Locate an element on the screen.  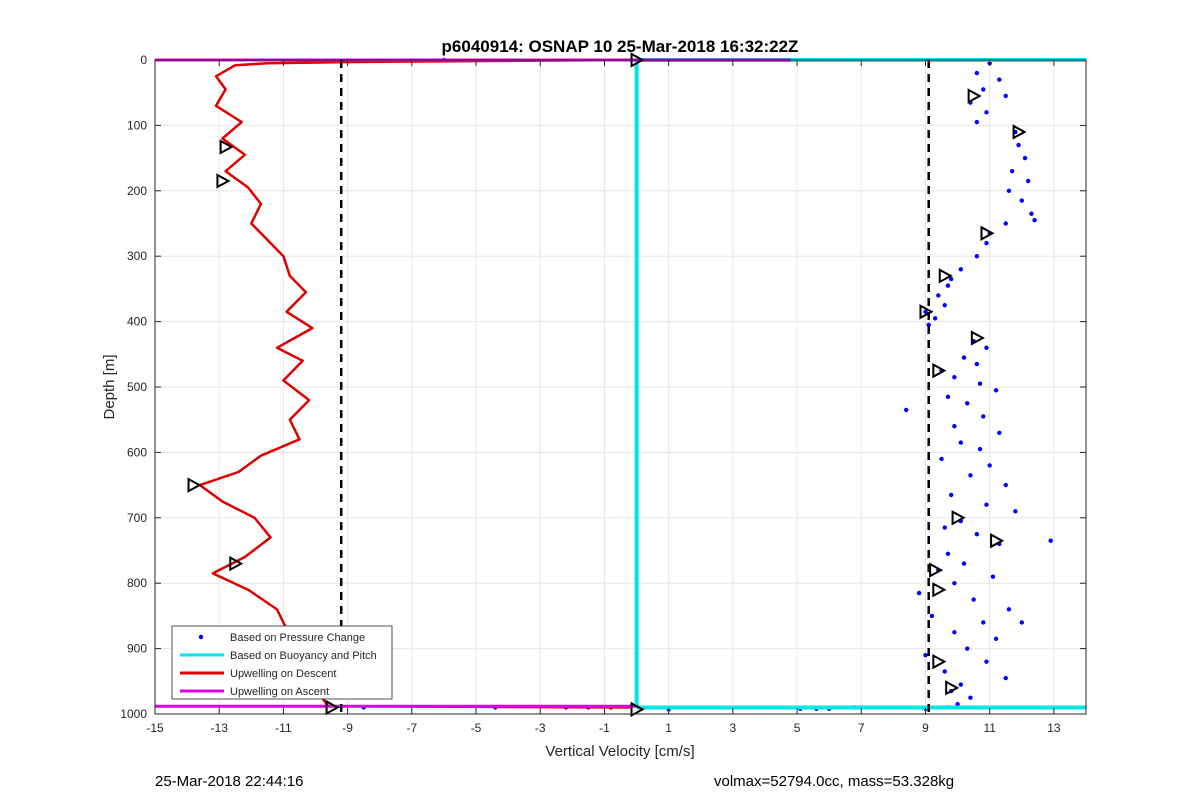
x-tick-label: 3 is located at coordinates (733, 728).